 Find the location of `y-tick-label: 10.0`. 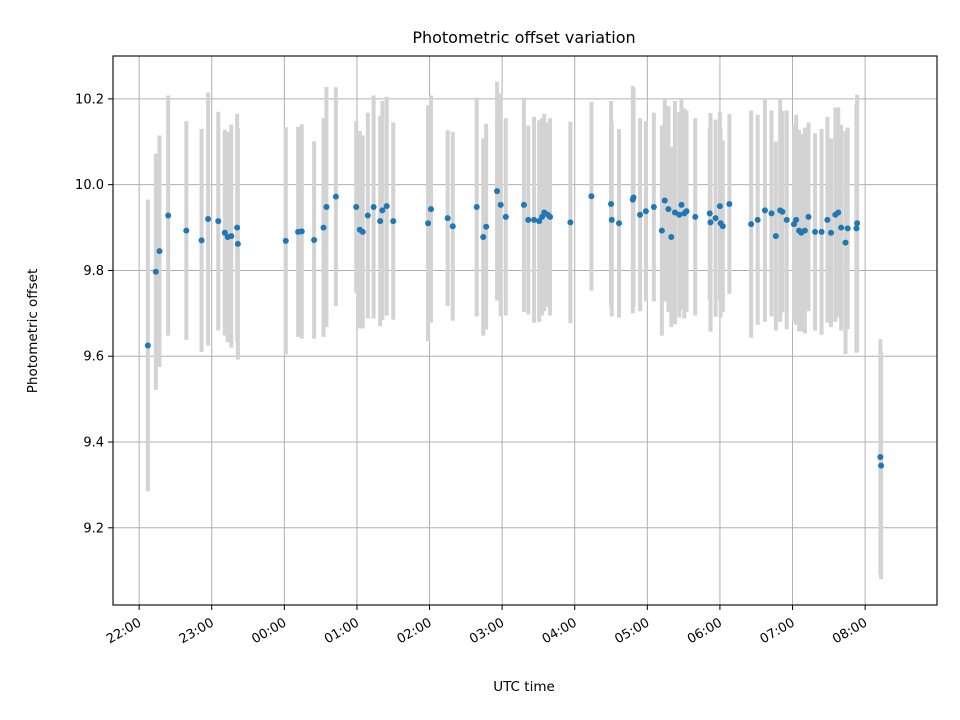

y-tick-label: 10.0 is located at coordinates (89, 185).